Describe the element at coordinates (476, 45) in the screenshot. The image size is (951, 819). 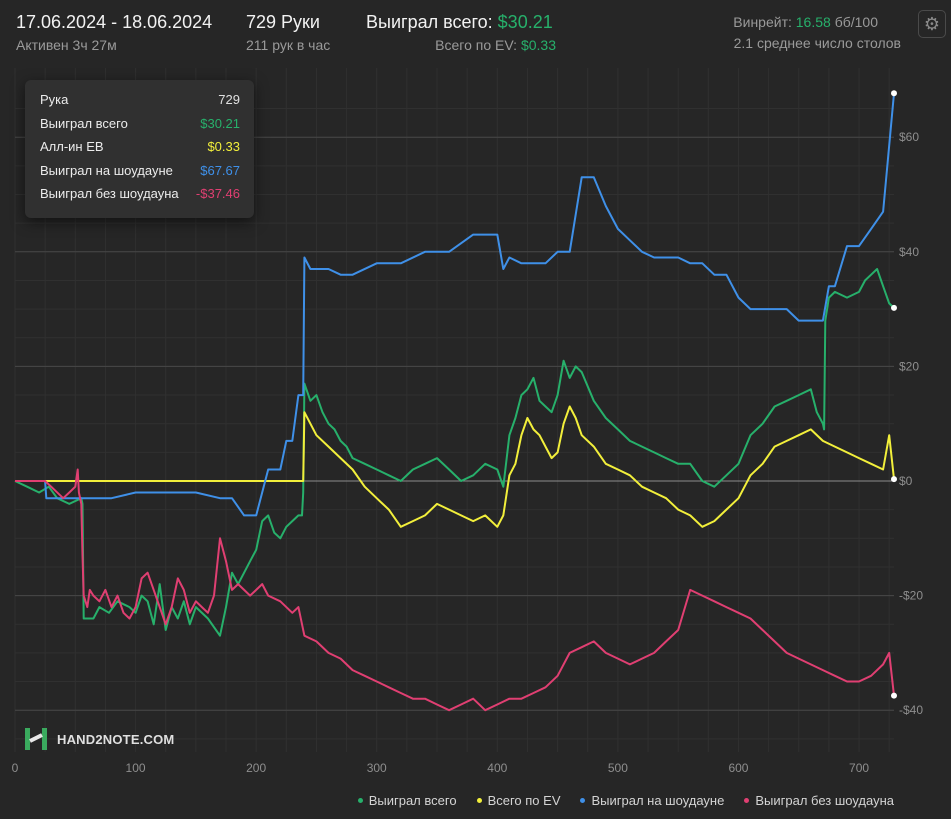
I see `total-ev-label: Всего по EV:` at that location.